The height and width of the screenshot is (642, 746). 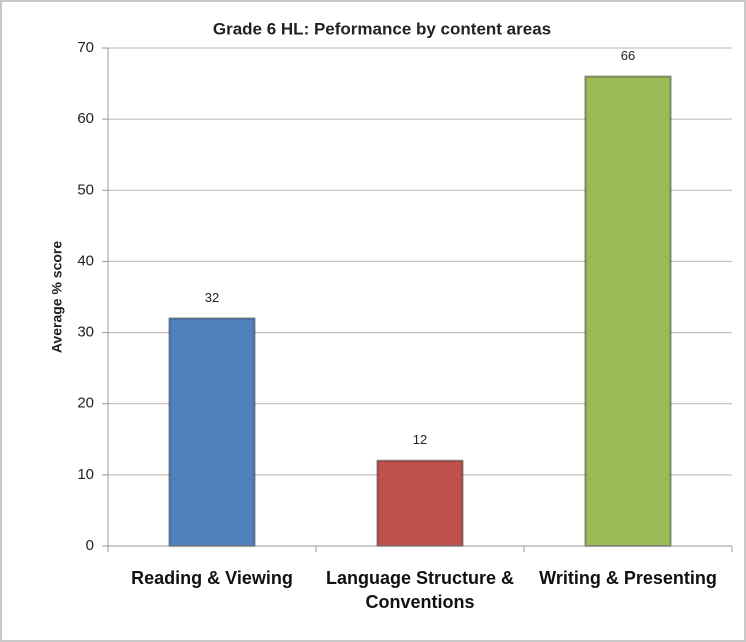 I want to click on data-label: 32, so click(x=212, y=297).